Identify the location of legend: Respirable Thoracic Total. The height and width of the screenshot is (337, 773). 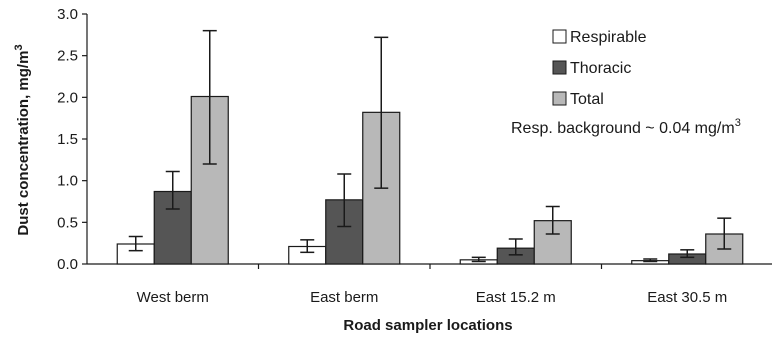
(599, 68).